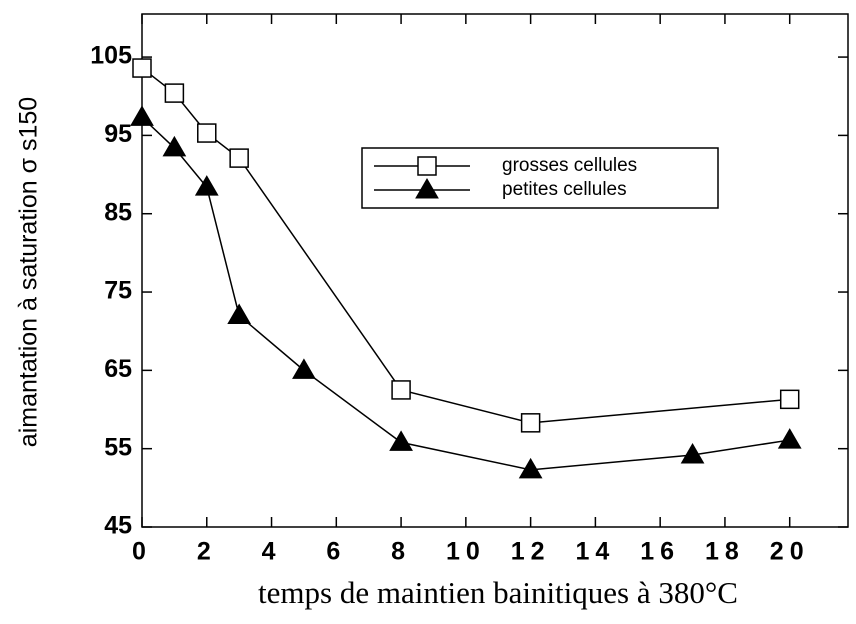 The width and height of the screenshot is (856, 624). What do you see at coordinates (118, 291) in the screenshot?
I see `y-tick-label: 75` at bounding box center [118, 291].